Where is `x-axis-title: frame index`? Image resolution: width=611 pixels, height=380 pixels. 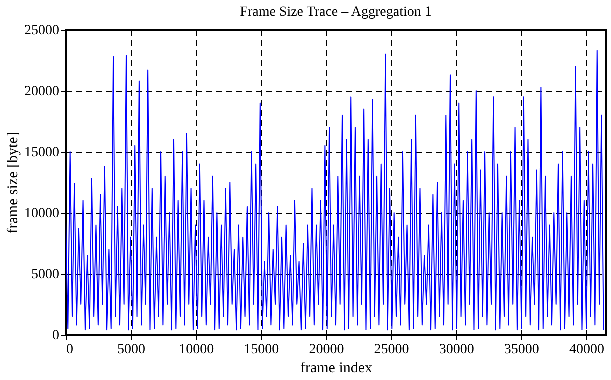
x-axis-title: frame index is located at coordinates (337, 368).